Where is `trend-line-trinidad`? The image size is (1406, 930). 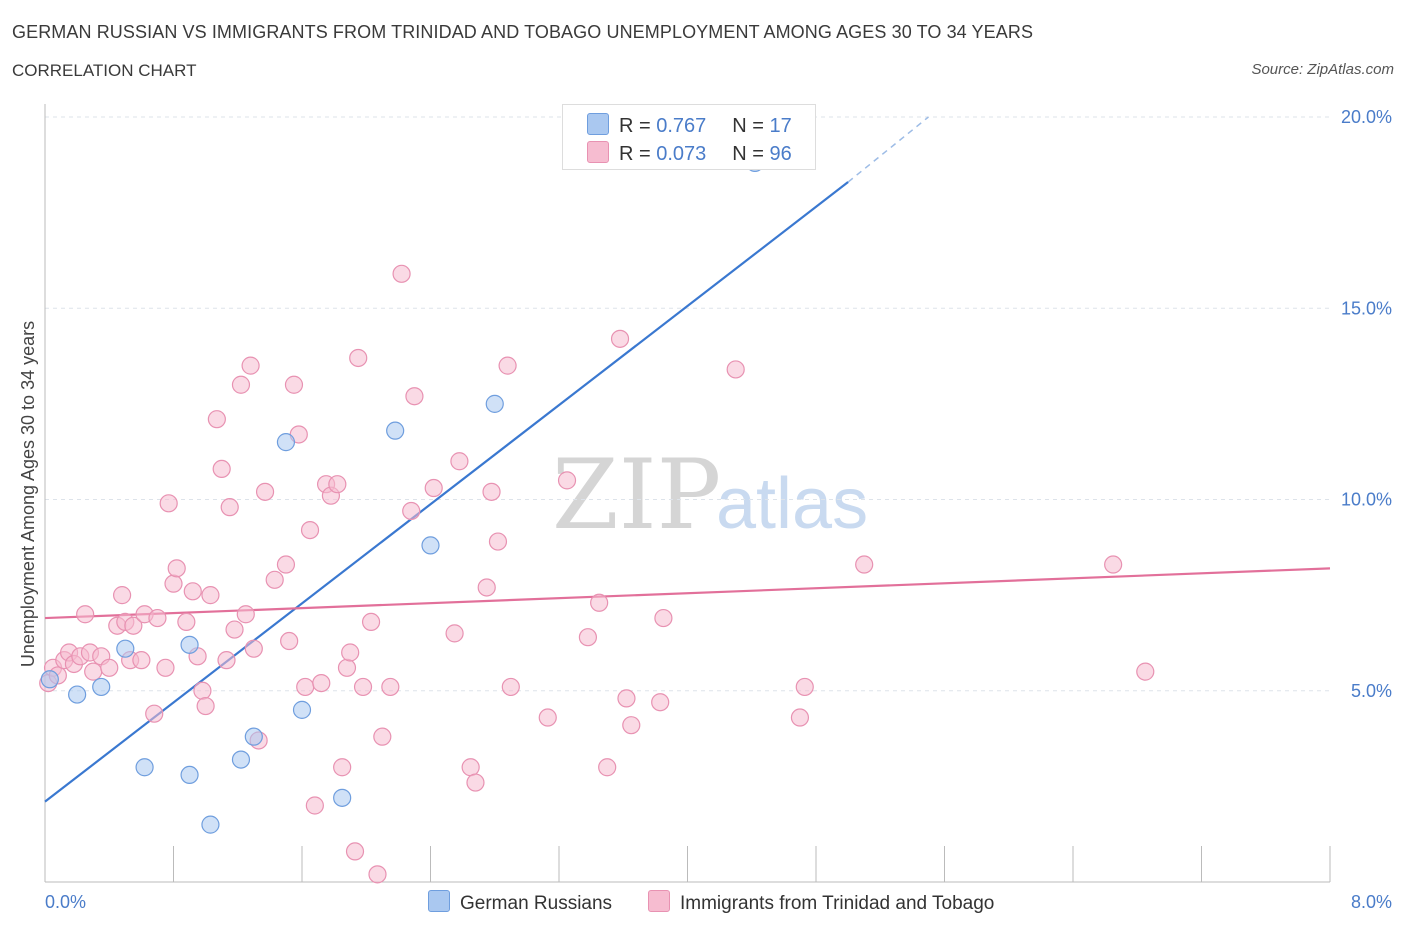
trend-line-trinidad is located at coordinates (687, 593).